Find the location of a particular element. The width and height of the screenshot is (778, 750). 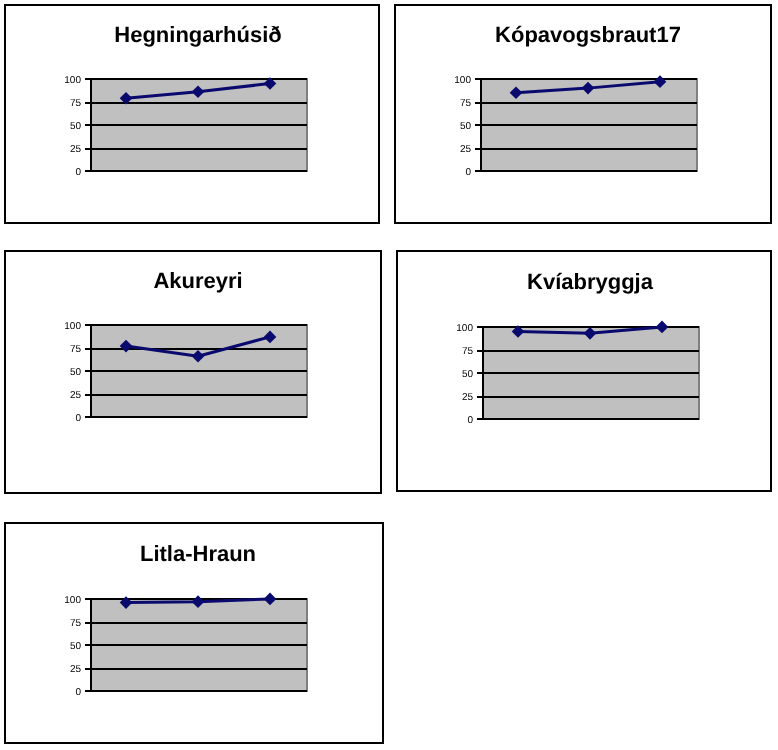

chart-title: Akureyri is located at coordinates (198, 282).